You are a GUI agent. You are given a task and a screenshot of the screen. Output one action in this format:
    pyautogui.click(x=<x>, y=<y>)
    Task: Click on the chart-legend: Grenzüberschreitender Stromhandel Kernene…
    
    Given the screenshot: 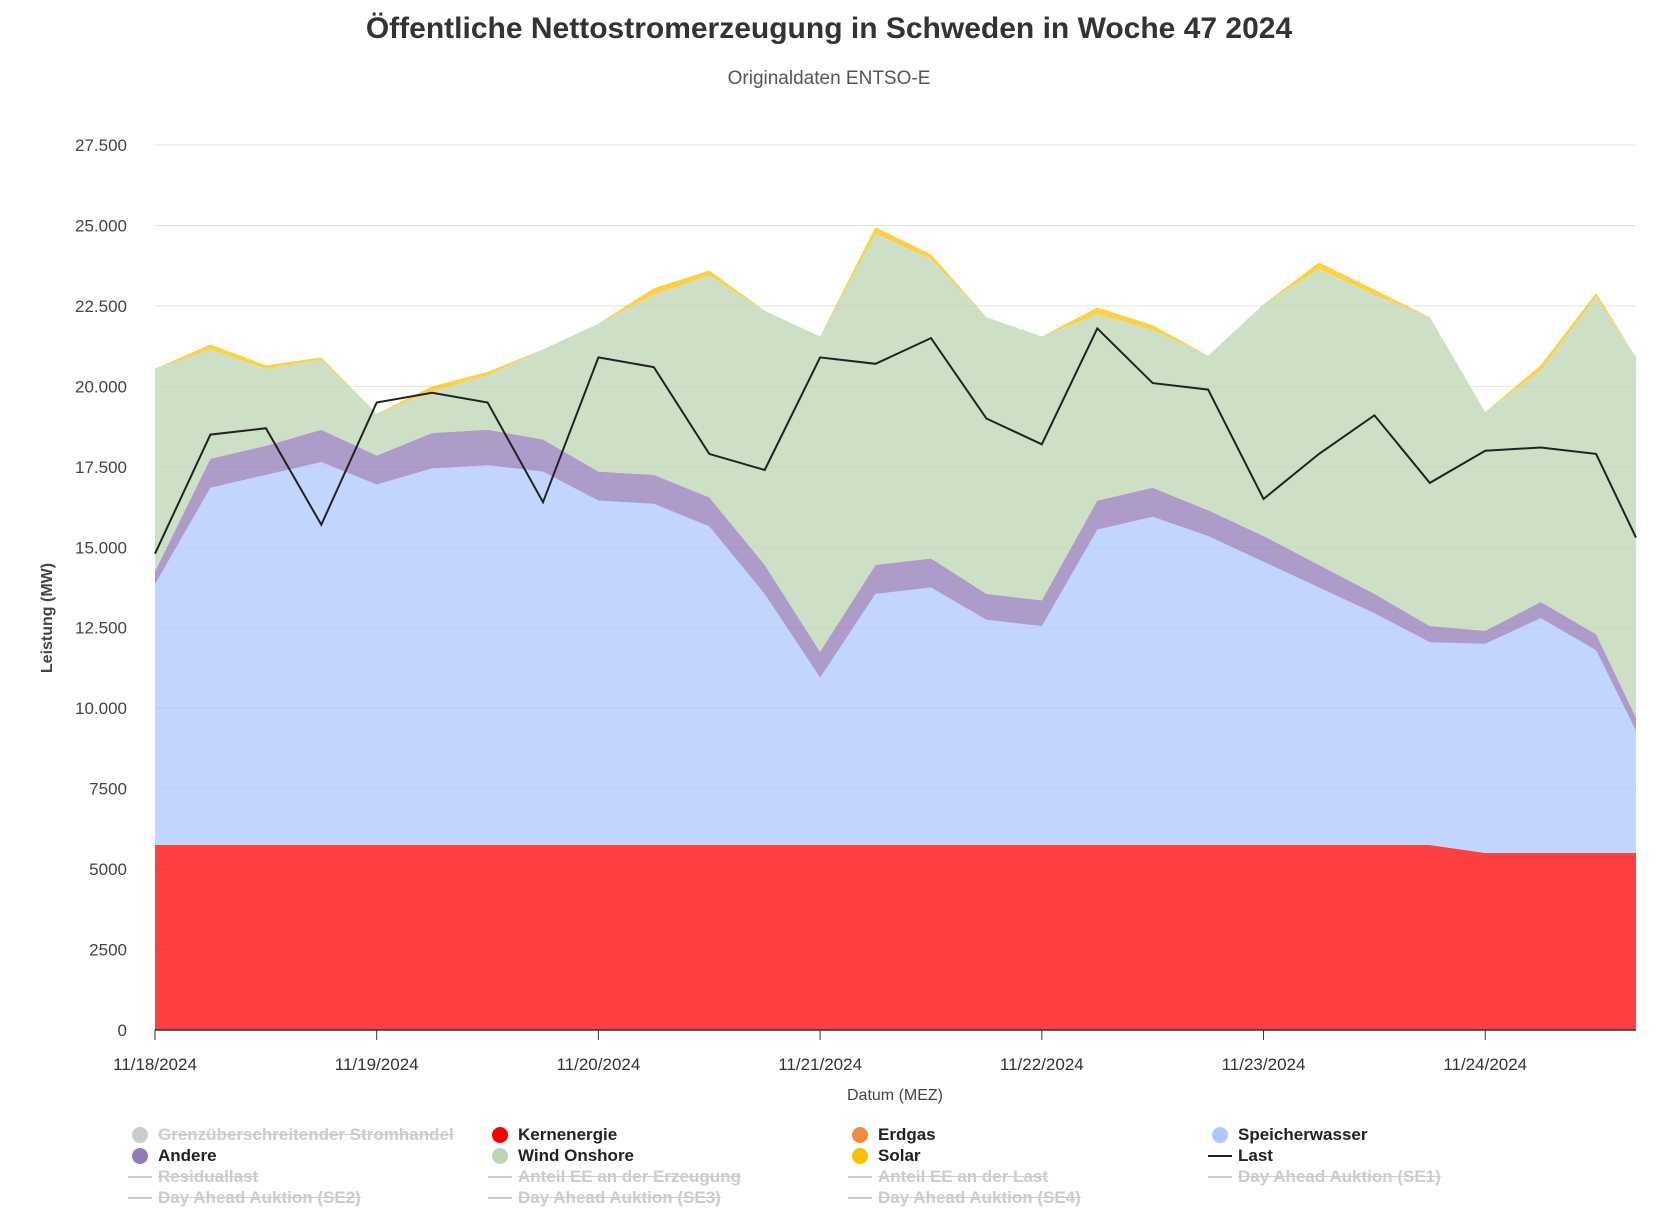 What is the action you would take?
    pyautogui.click(x=866, y=1166)
    